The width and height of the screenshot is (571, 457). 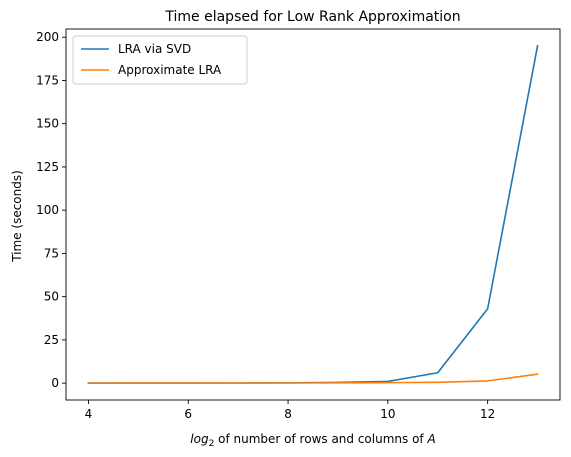 I want to click on y-tick-label: 100, so click(x=47, y=210).